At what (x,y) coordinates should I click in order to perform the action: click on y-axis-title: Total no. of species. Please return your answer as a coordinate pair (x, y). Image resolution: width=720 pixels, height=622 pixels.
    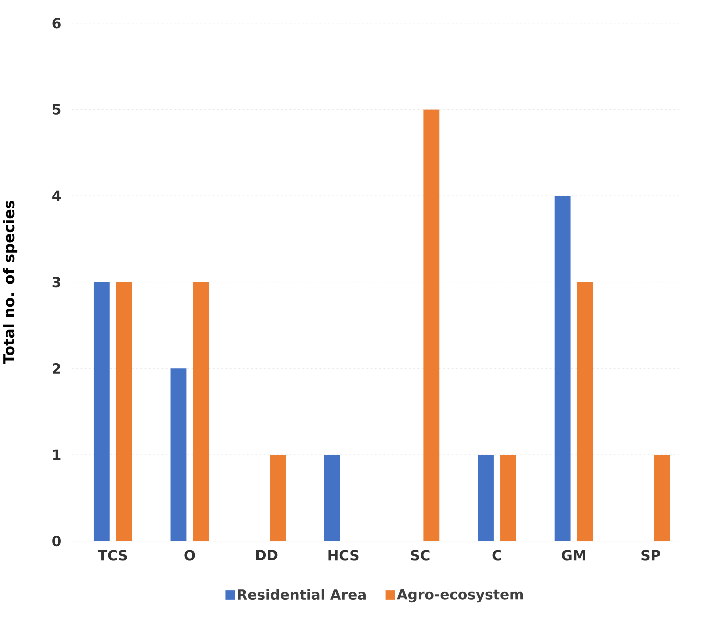
    Looking at the image, I should click on (10, 282).